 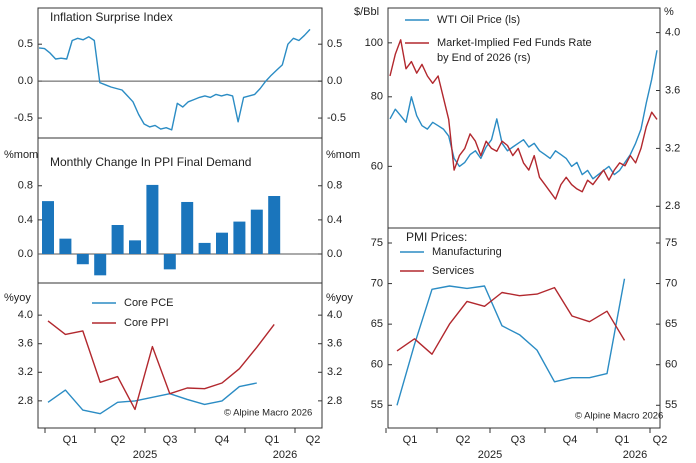 I want to click on y-axis-unit: %yoy, so click(x=17, y=298).